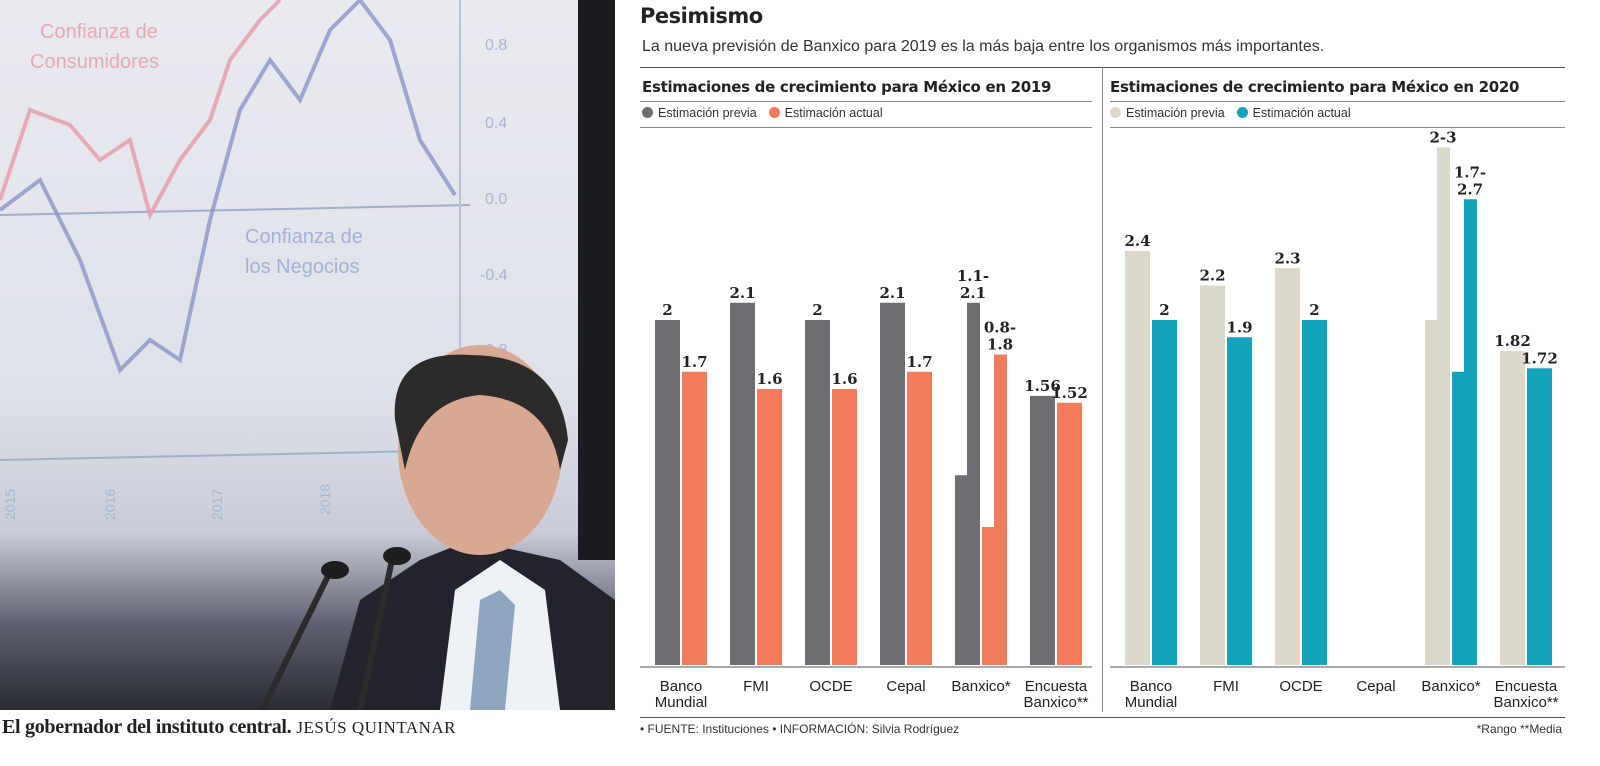 The image size is (1600, 766). I want to click on svg-text: 2016, so click(110, 504).